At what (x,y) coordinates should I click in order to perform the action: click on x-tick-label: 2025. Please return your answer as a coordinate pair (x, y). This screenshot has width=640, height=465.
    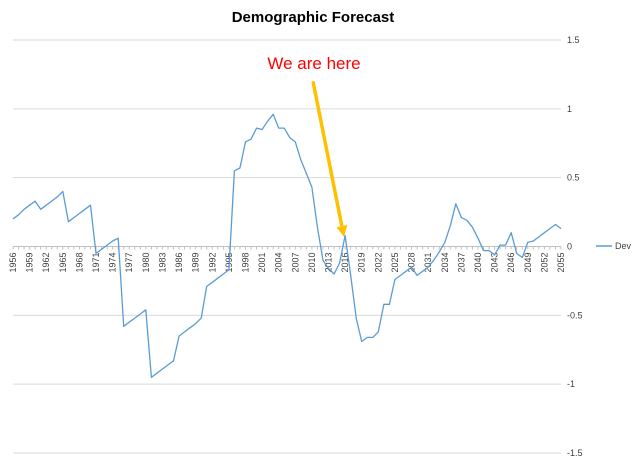
    Looking at the image, I should click on (395, 263).